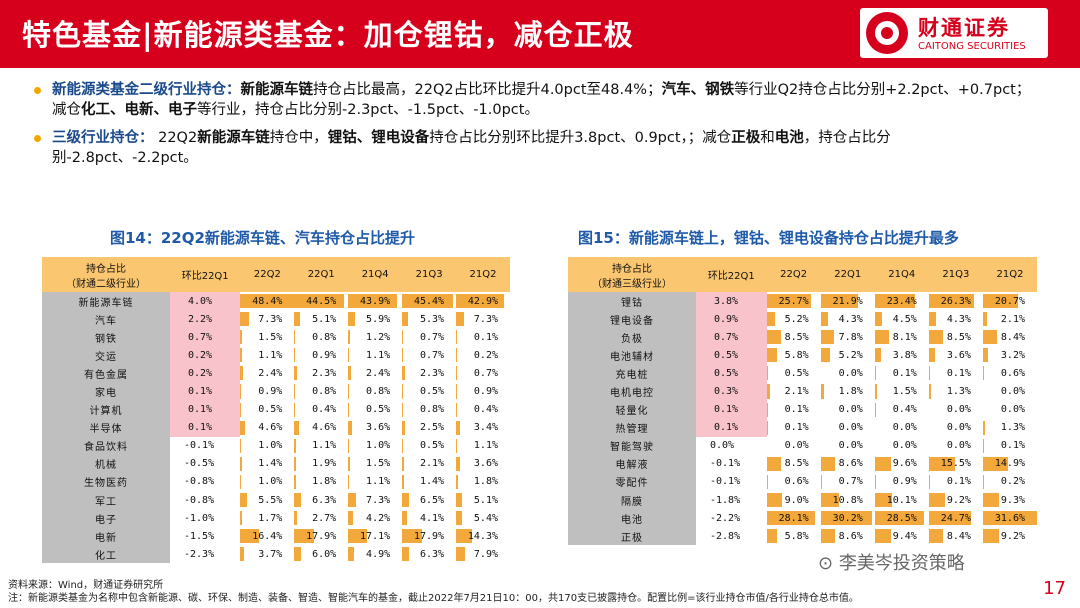  I want to click on table-row: 负极 0.7% 8.5% 7.8% 8.1% 8.5% 8.4%, so click(802, 337).